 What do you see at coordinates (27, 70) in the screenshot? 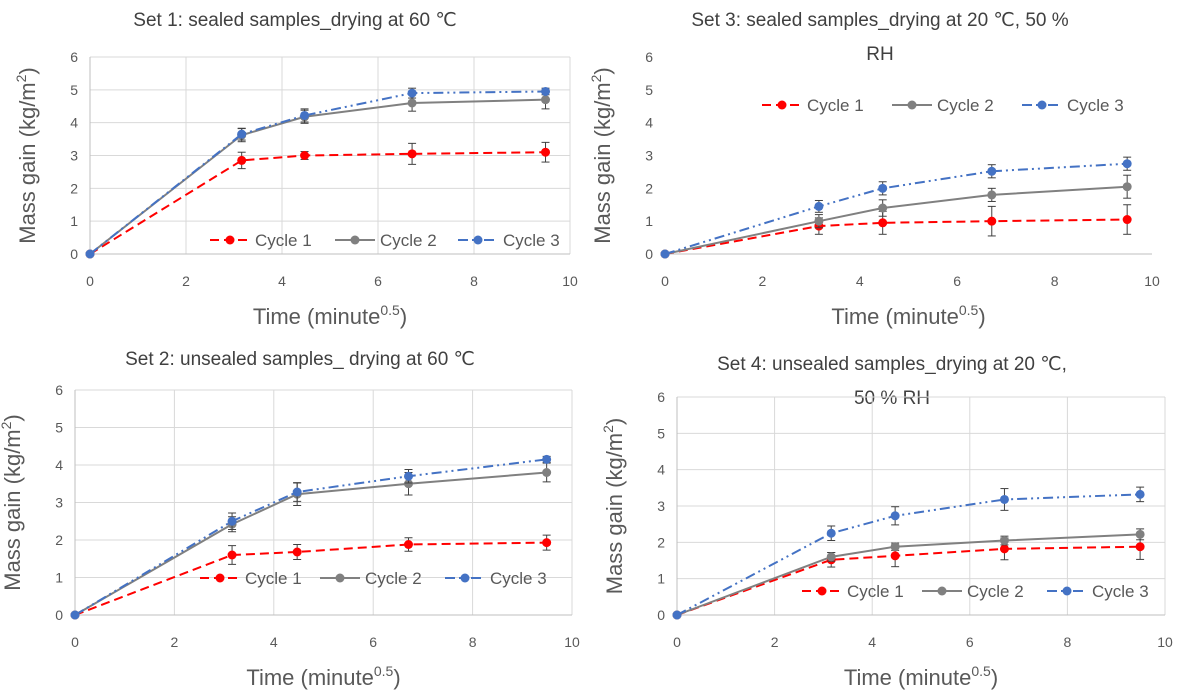
I see `y-axis-title-close: )` at bounding box center [27, 70].